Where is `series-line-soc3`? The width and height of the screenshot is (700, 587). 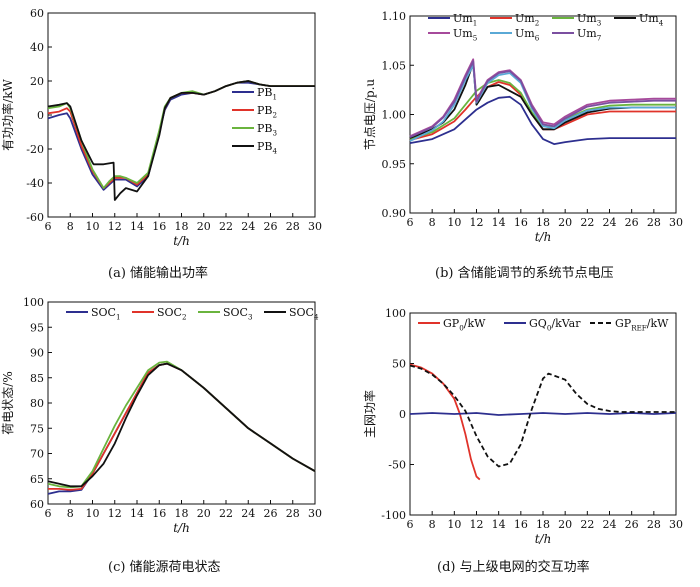 series-line-soc3 is located at coordinates (181, 424).